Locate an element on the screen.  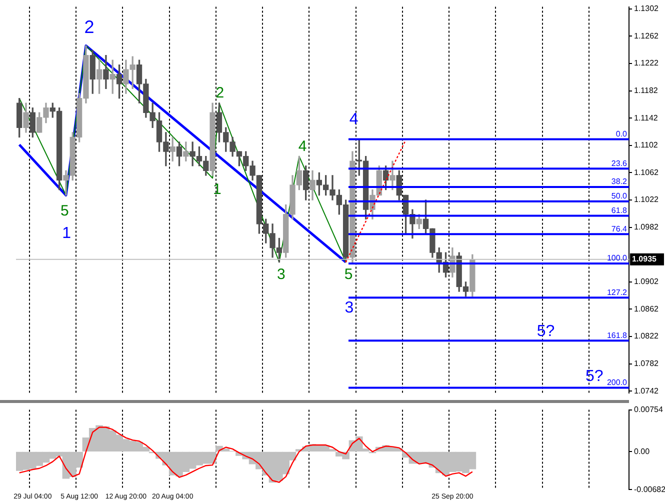
y-tick-label: 1.0822 is located at coordinates (647, 336).